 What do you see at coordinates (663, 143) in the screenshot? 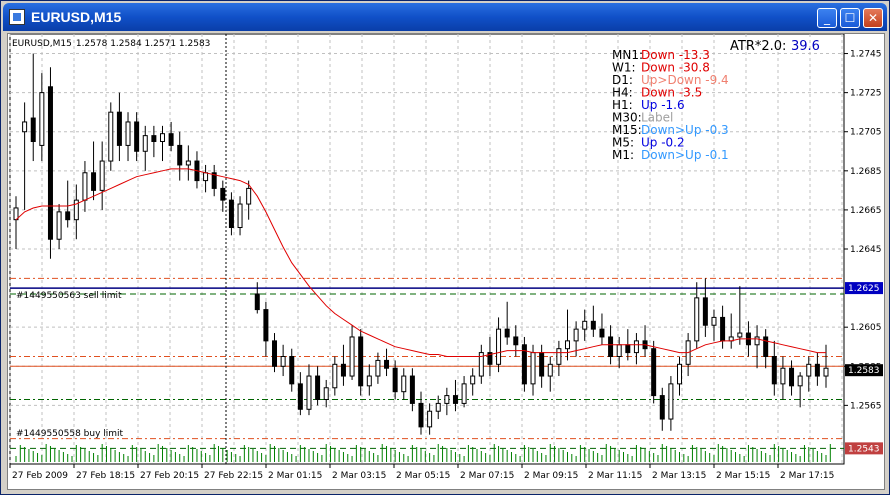
I see `trend-value: Up -0.2` at bounding box center [663, 143].